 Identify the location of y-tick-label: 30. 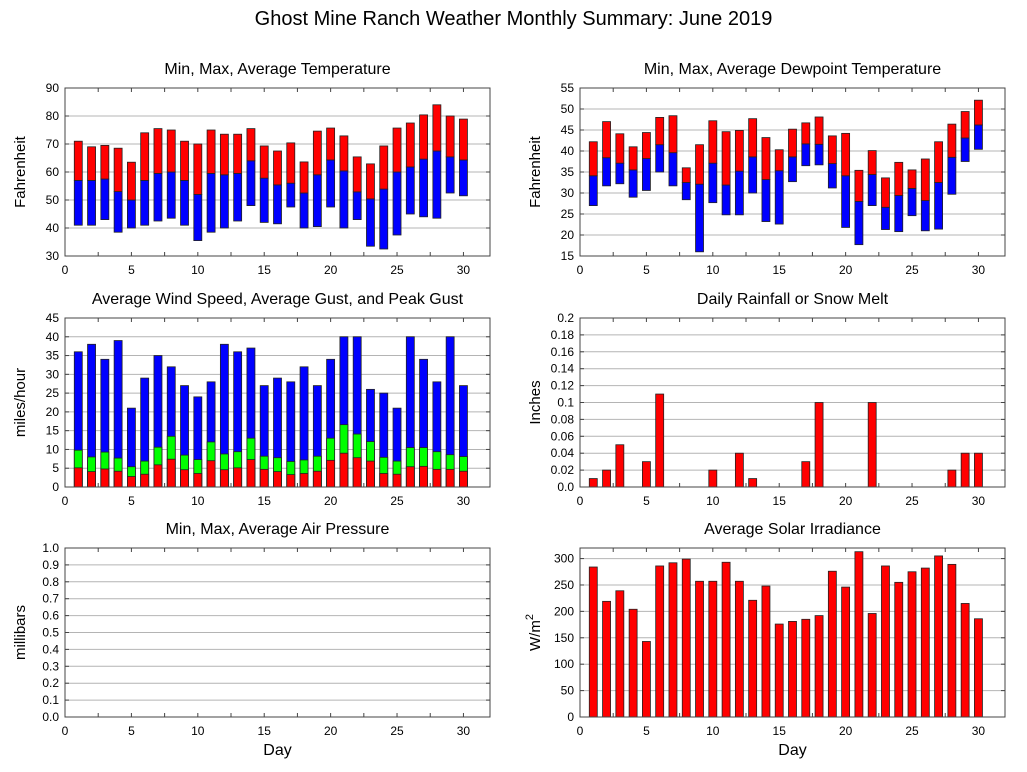
(53, 374).